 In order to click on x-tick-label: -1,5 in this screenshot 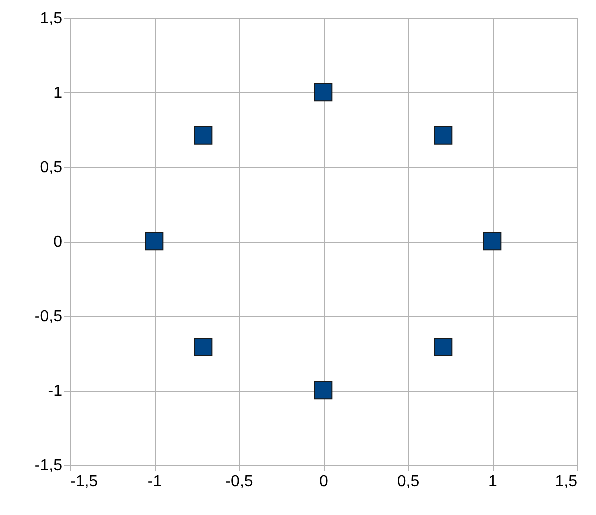, I will do `click(84, 482)`.